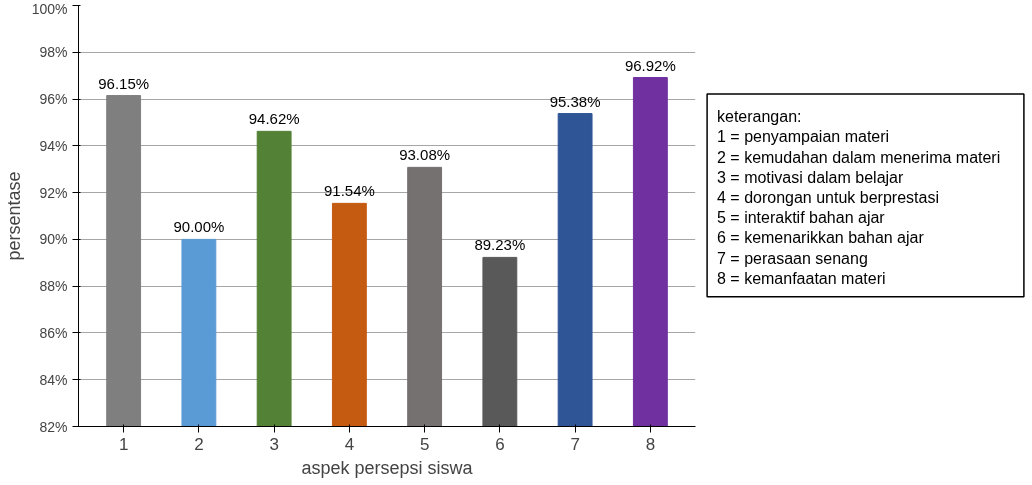 The width and height of the screenshot is (1032, 485). Describe the element at coordinates (349, 444) in the screenshot. I see `x-tick-label: 4` at that location.